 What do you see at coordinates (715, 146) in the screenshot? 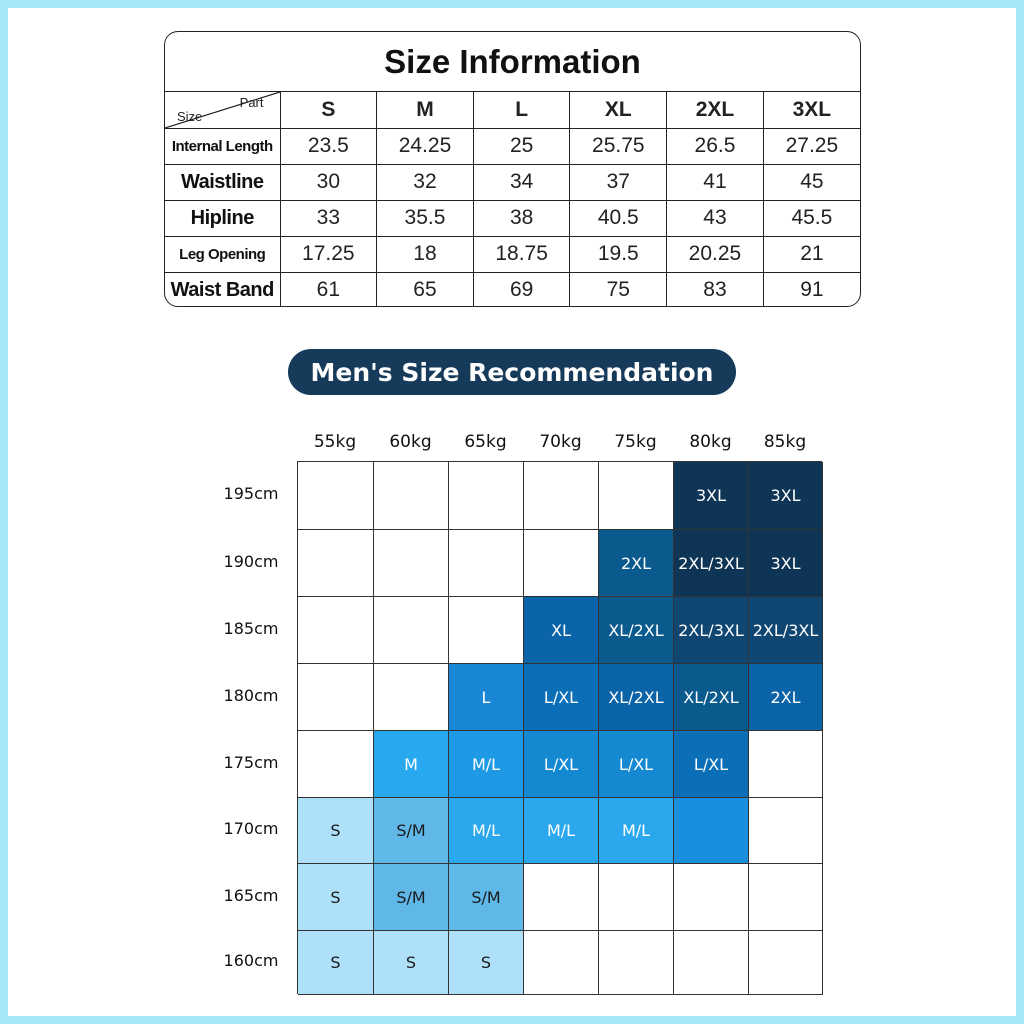
I see `measurement-value: 26.5` at bounding box center [715, 146].